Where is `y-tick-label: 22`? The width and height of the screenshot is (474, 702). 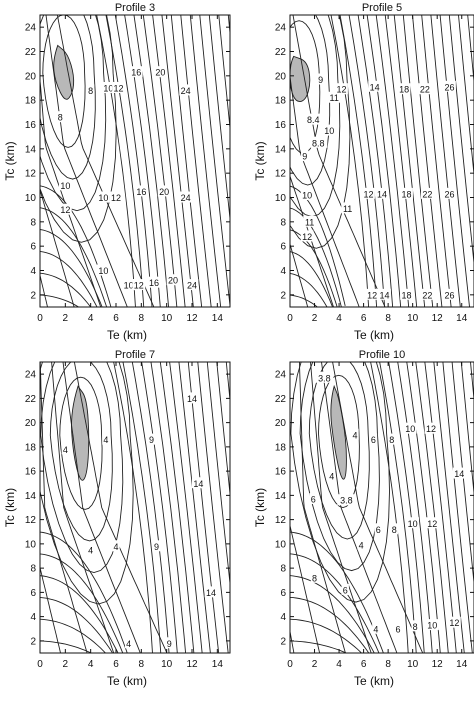
y-tick-label: 22 is located at coordinates (31, 52).